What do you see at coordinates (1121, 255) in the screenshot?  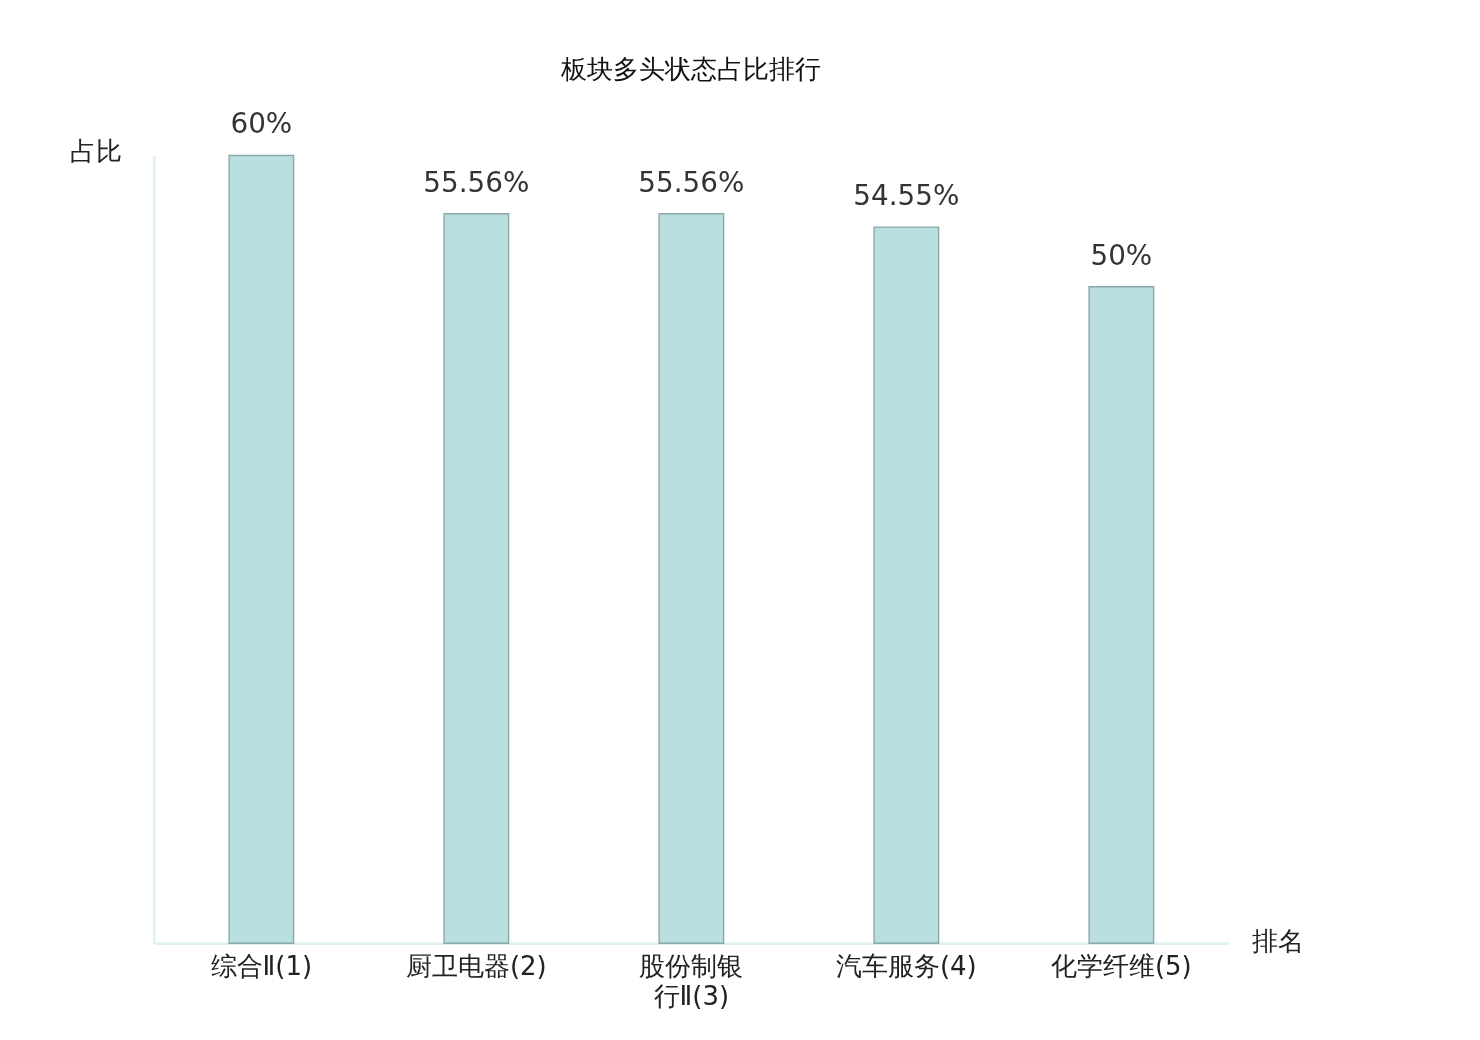 I see `data-label: 50%` at bounding box center [1121, 255].